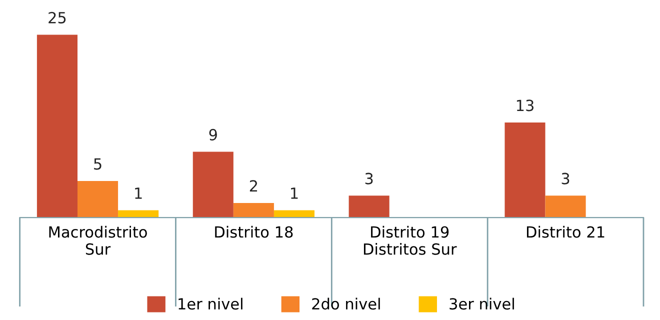 This screenshot has height=320, width=660. I want to click on legend-label: 3er nivel, so click(482, 304).